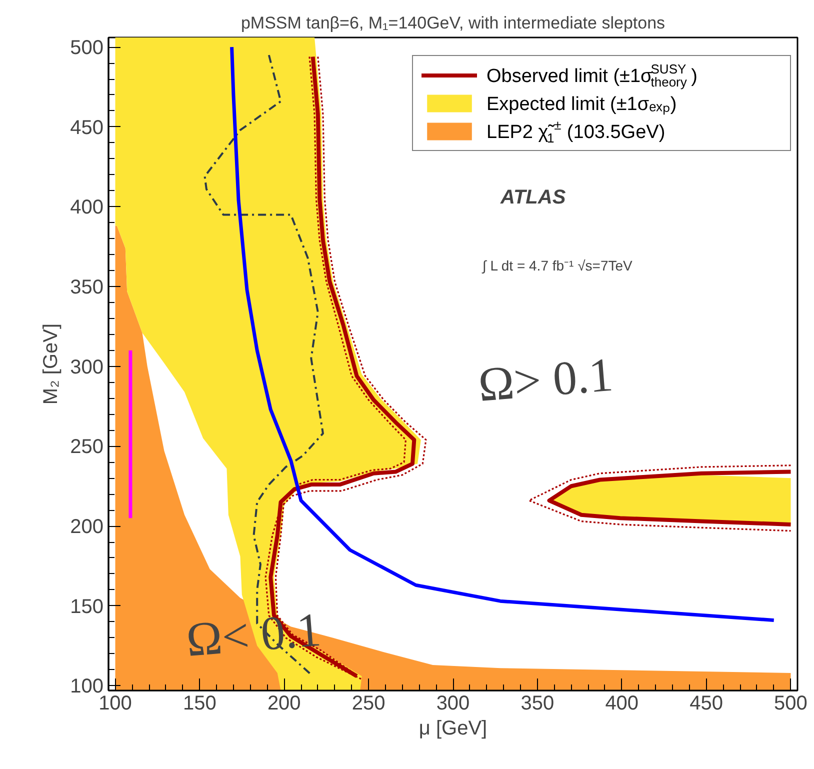  What do you see at coordinates (622, 703) in the screenshot?
I see `x-tick-label: 400` at bounding box center [622, 703].